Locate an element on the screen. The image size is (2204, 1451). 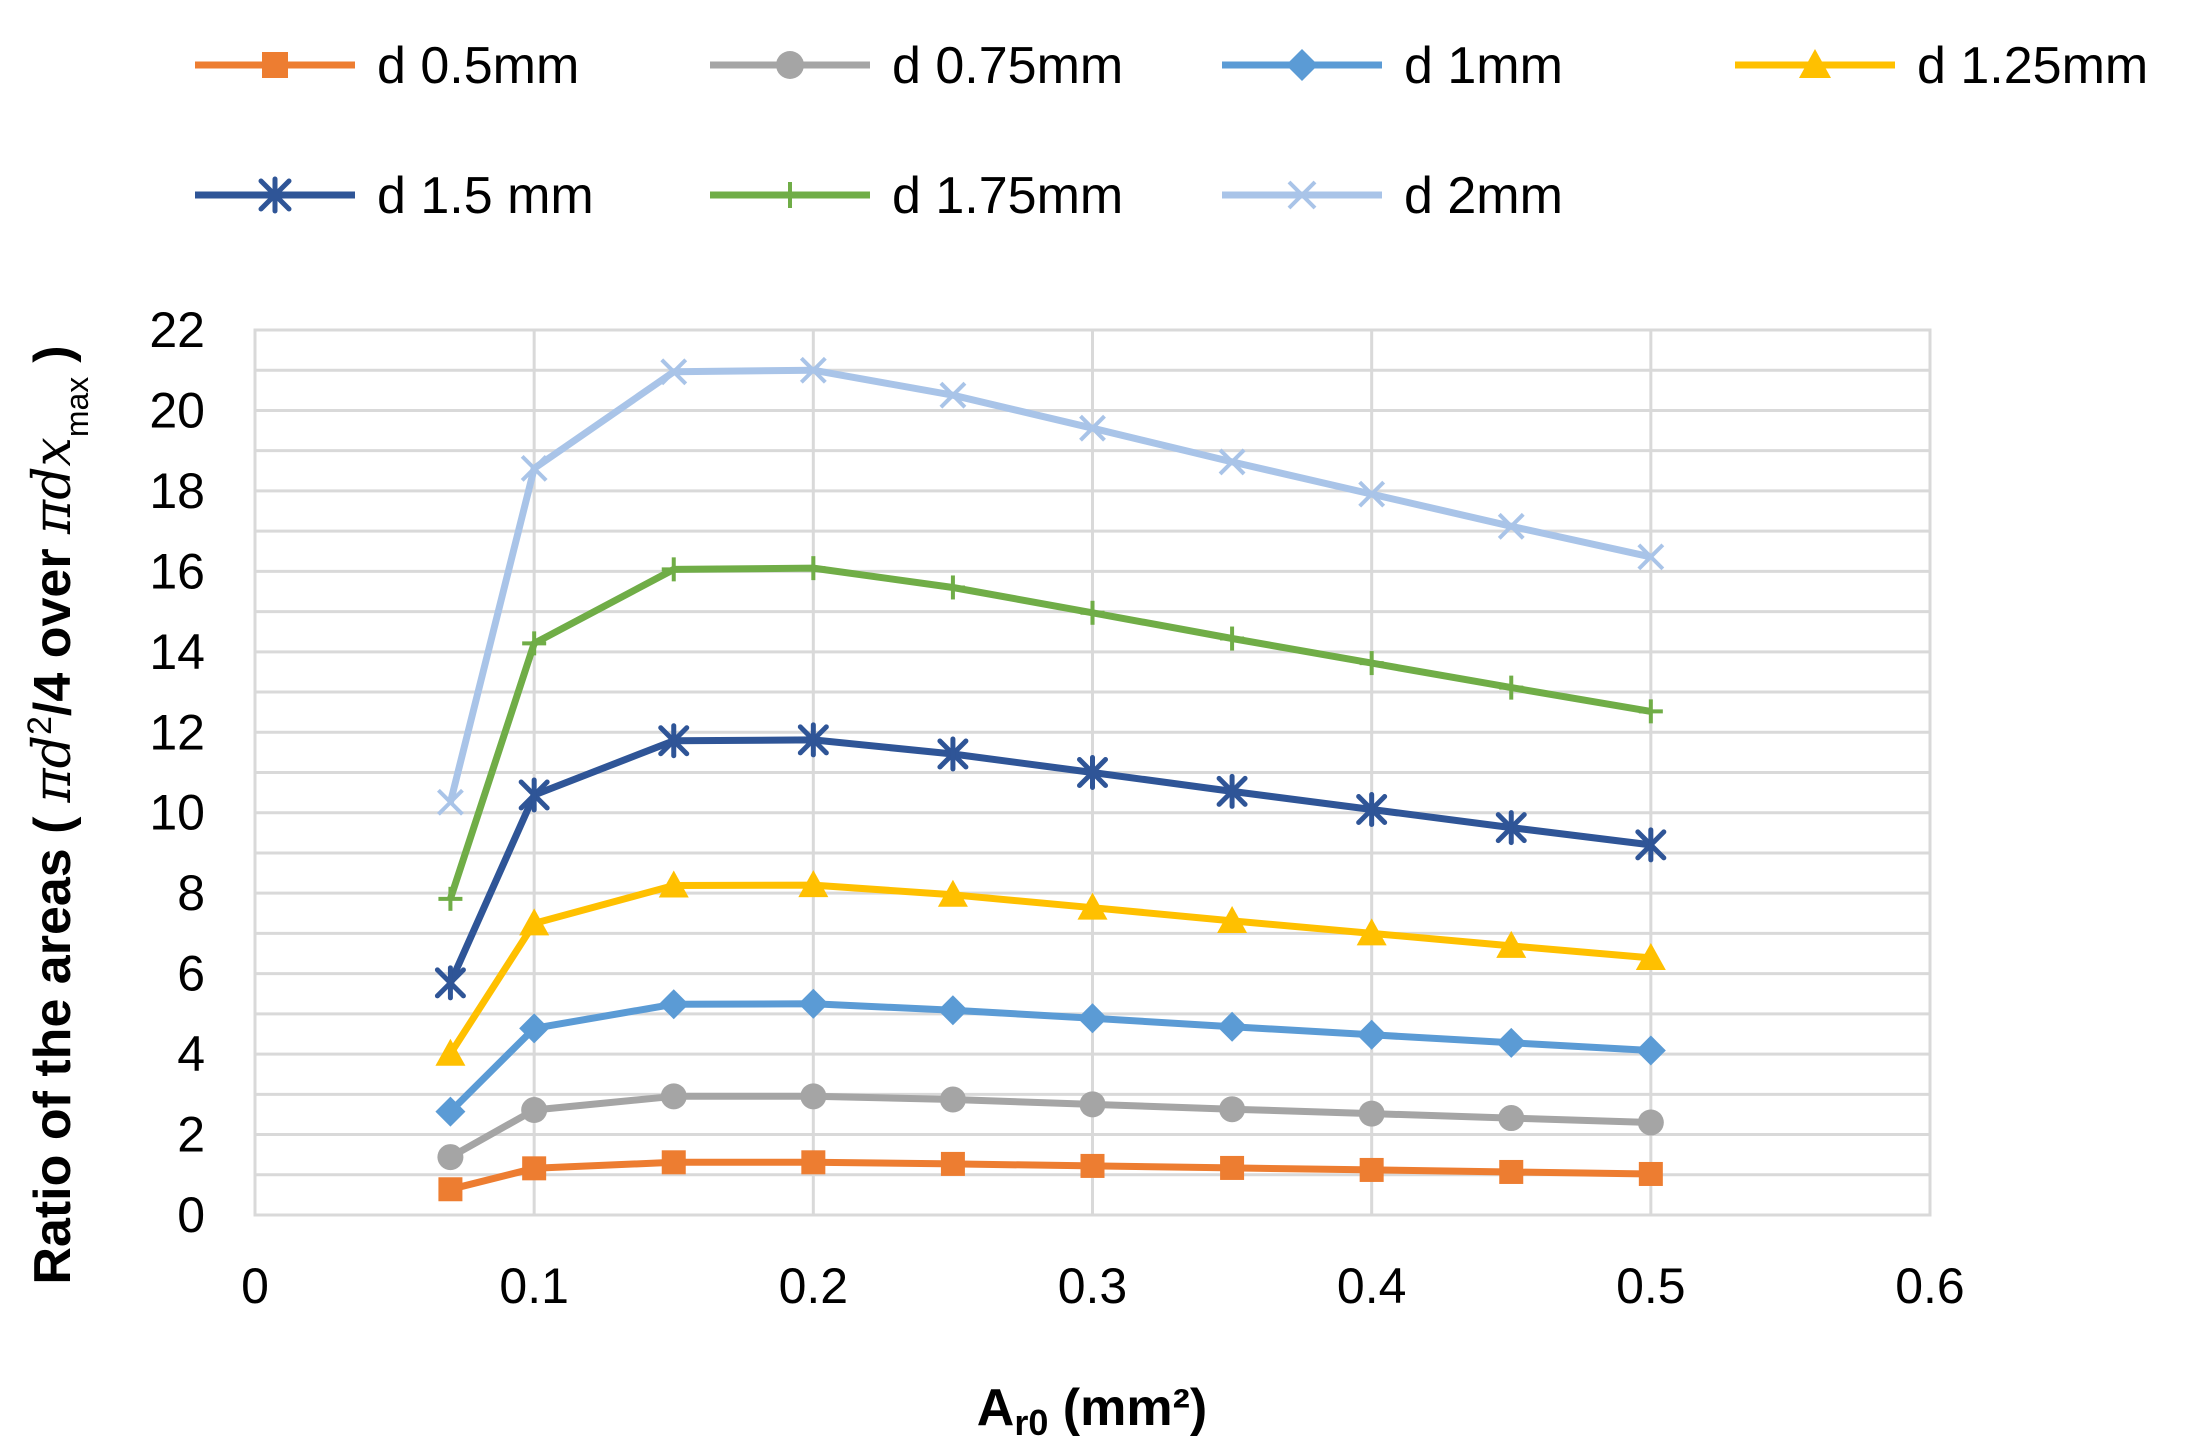
y-tick-label: 10 is located at coordinates (177, 813).